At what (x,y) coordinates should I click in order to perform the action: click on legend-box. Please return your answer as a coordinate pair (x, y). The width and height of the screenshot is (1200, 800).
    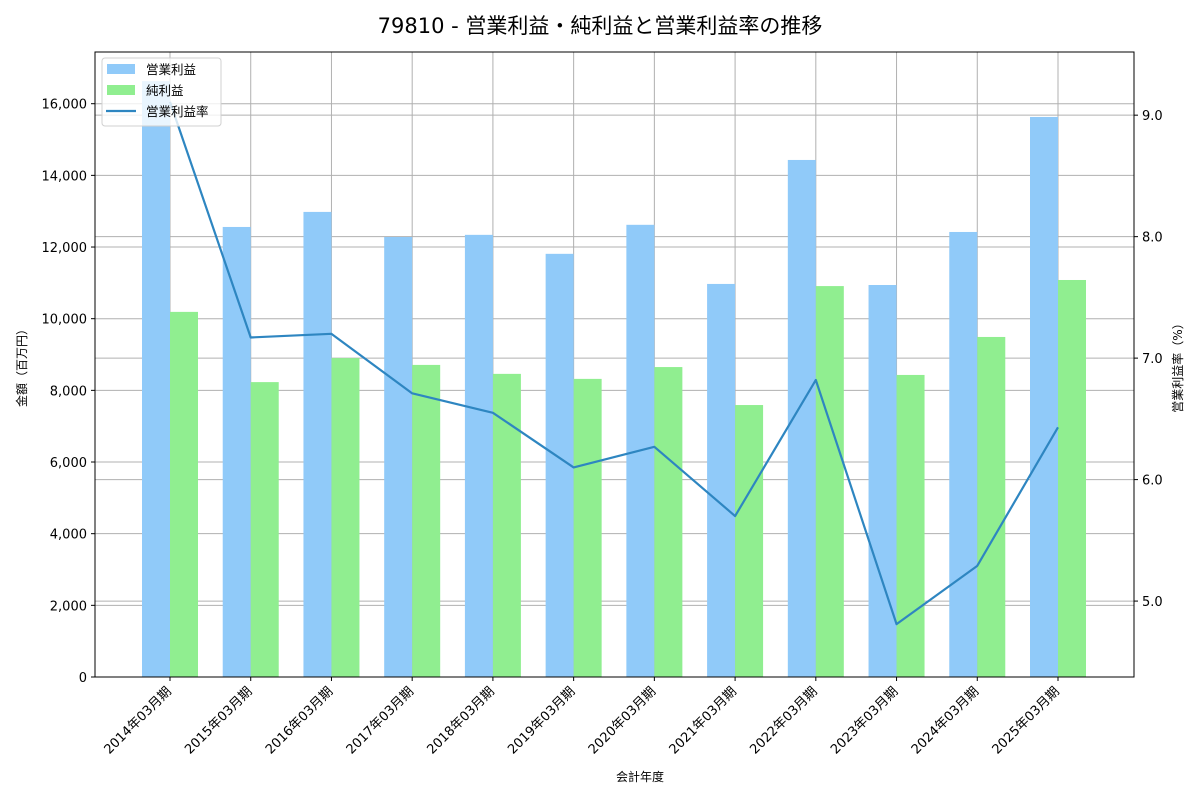
    Looking at the image, I should click on (161, 92).